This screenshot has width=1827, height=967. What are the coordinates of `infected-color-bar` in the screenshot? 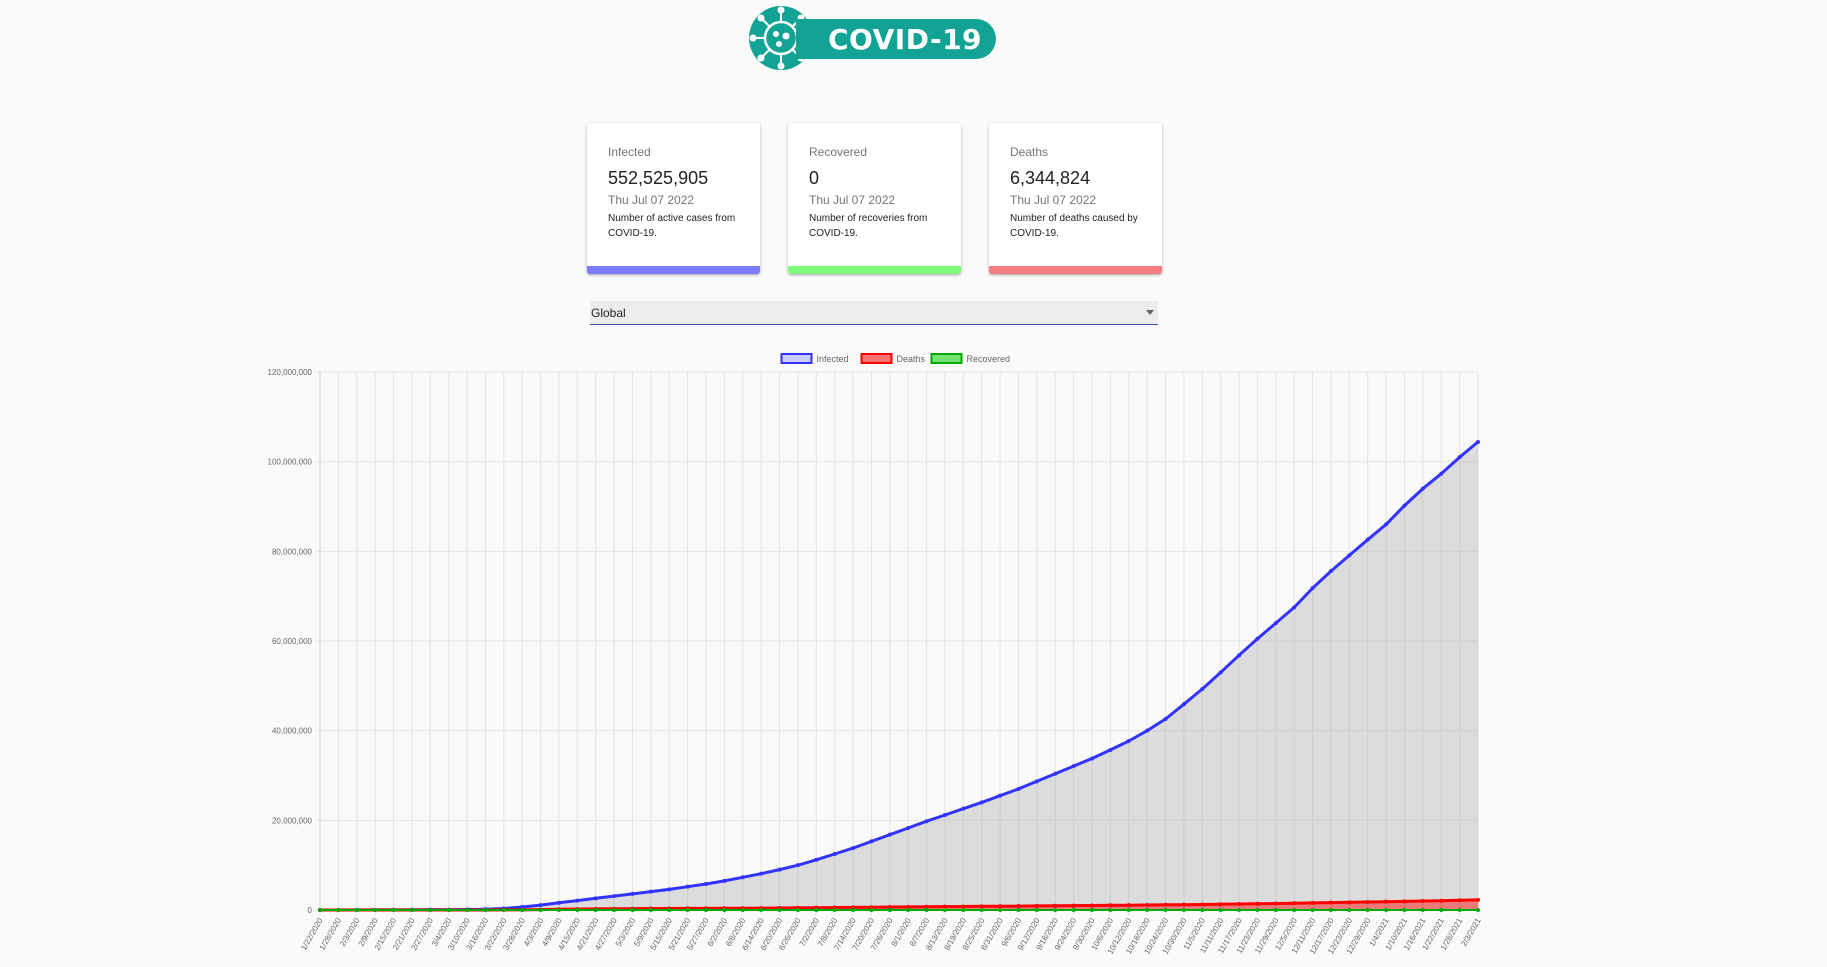 It's located at (673, 270).